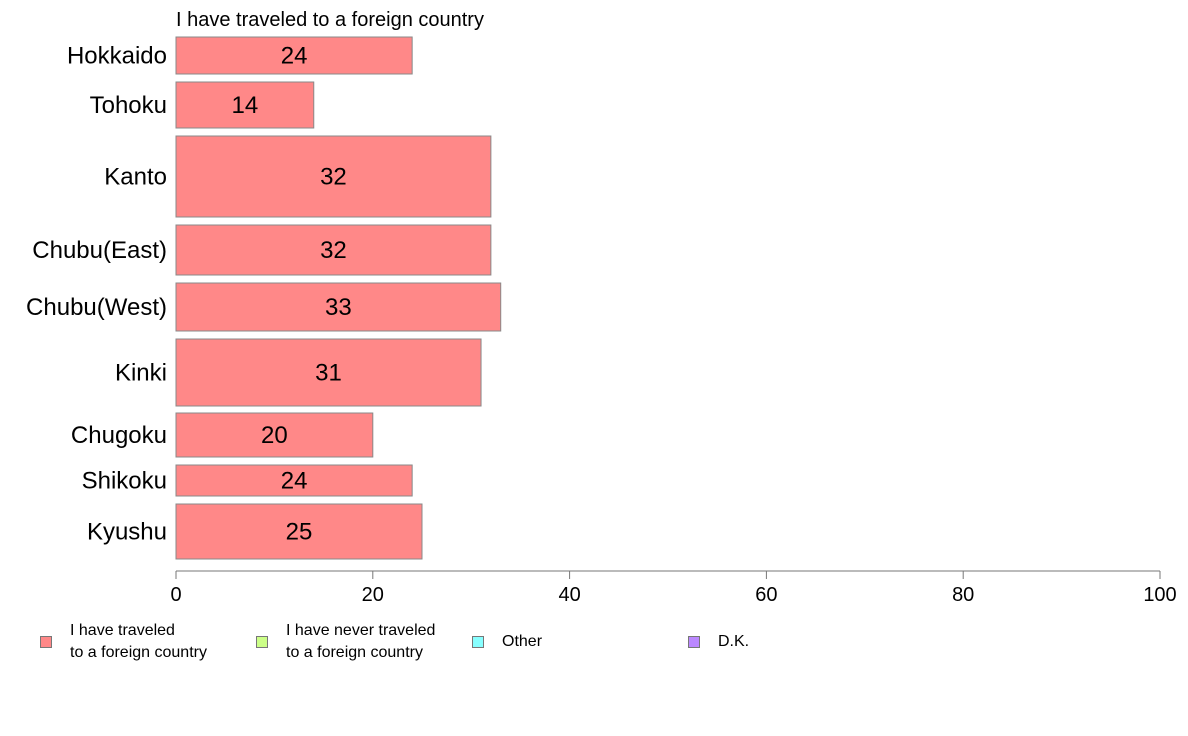  I want to click on bar-chubu-west, so click(338, 307).